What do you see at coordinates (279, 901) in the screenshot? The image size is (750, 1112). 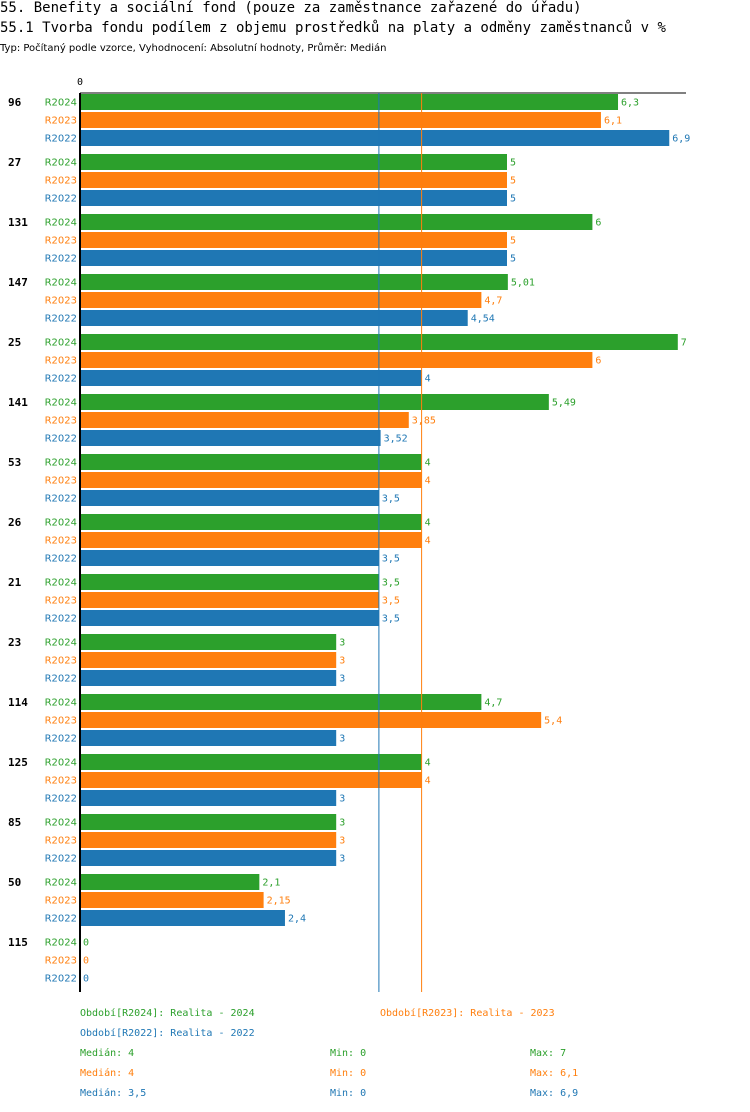 I see `value-label-r2023: 2,15` at bounding box center [279, 901].